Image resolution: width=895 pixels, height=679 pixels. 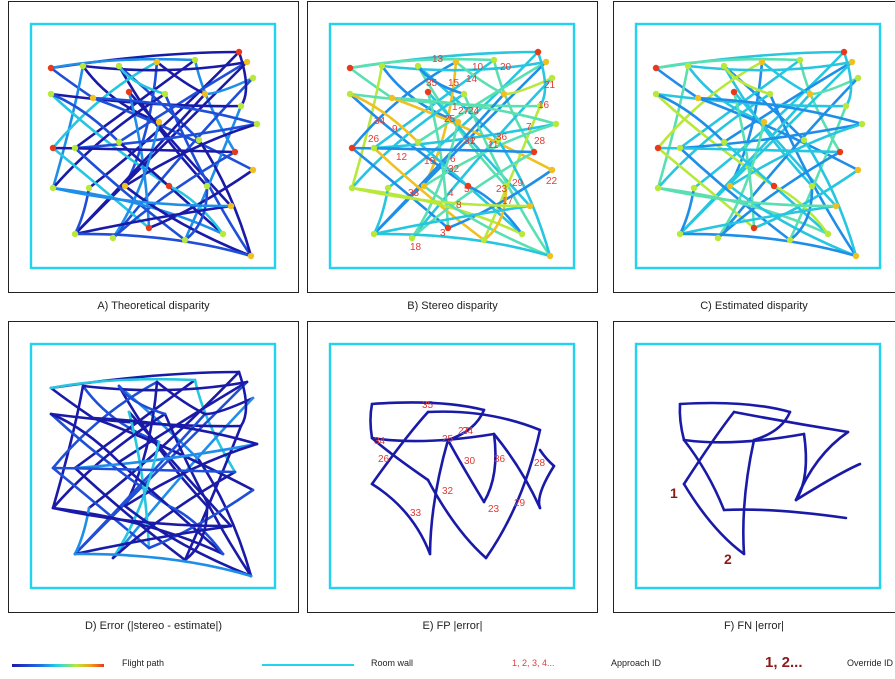 I want to click on approach-id-label: 22, so click(x=552, y=181).